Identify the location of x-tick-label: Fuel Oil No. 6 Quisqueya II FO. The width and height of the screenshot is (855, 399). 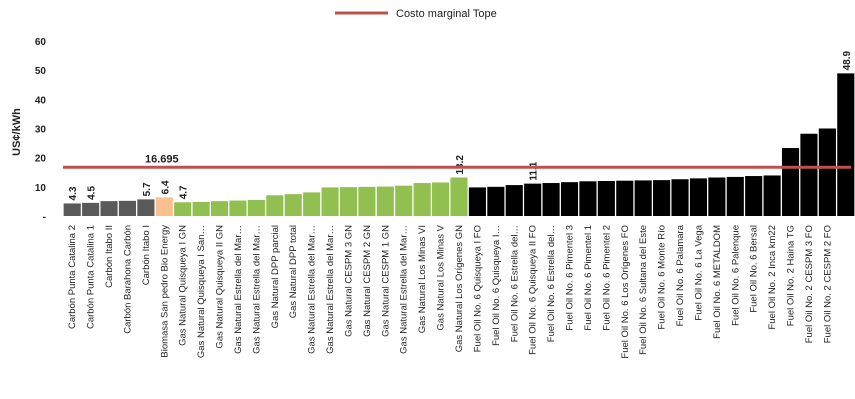
(533, 290).